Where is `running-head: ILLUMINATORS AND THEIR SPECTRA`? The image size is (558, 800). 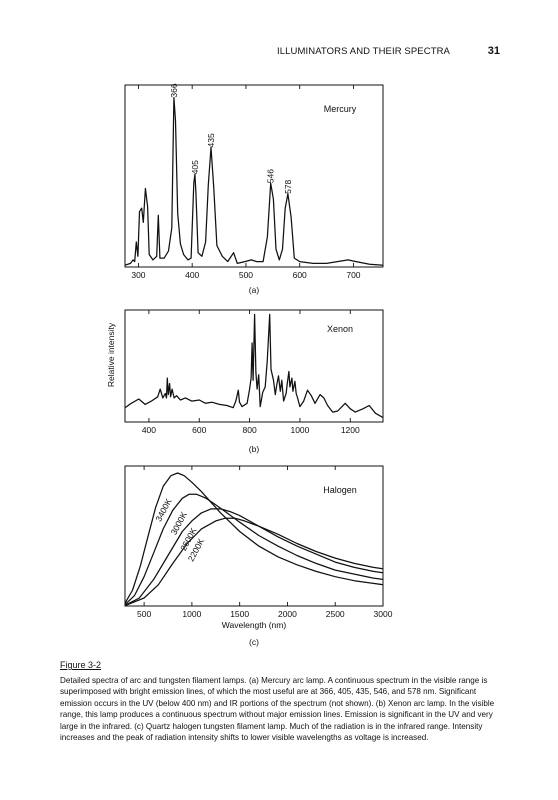
running-head: ILLUMINATORS AND THEIR SPECTRA is located at coordinates (363, 51).